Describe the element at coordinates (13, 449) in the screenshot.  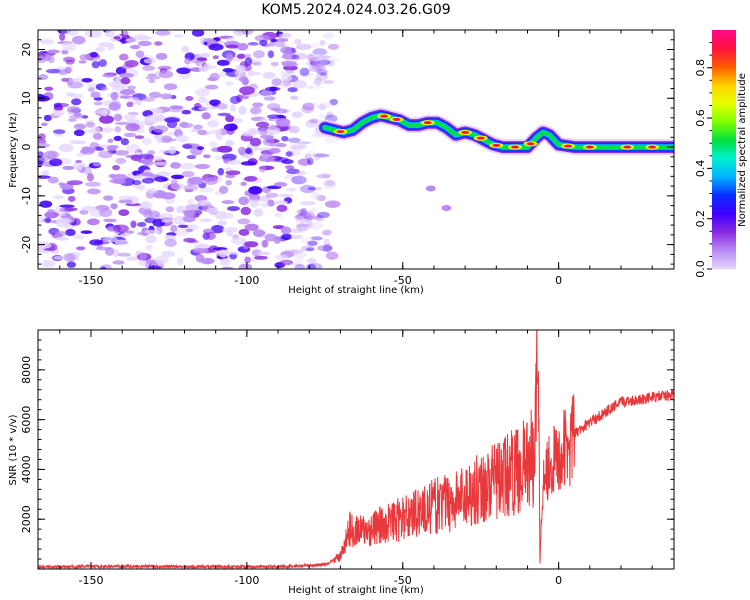
I see `snr-ylabel: SNR (10 * v/v)` at that location.